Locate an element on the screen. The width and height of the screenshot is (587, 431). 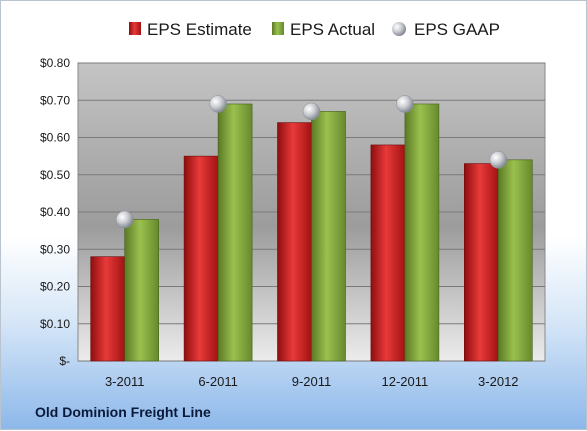
y-tick-label: $0.80 is located at coordinates (55, 63).